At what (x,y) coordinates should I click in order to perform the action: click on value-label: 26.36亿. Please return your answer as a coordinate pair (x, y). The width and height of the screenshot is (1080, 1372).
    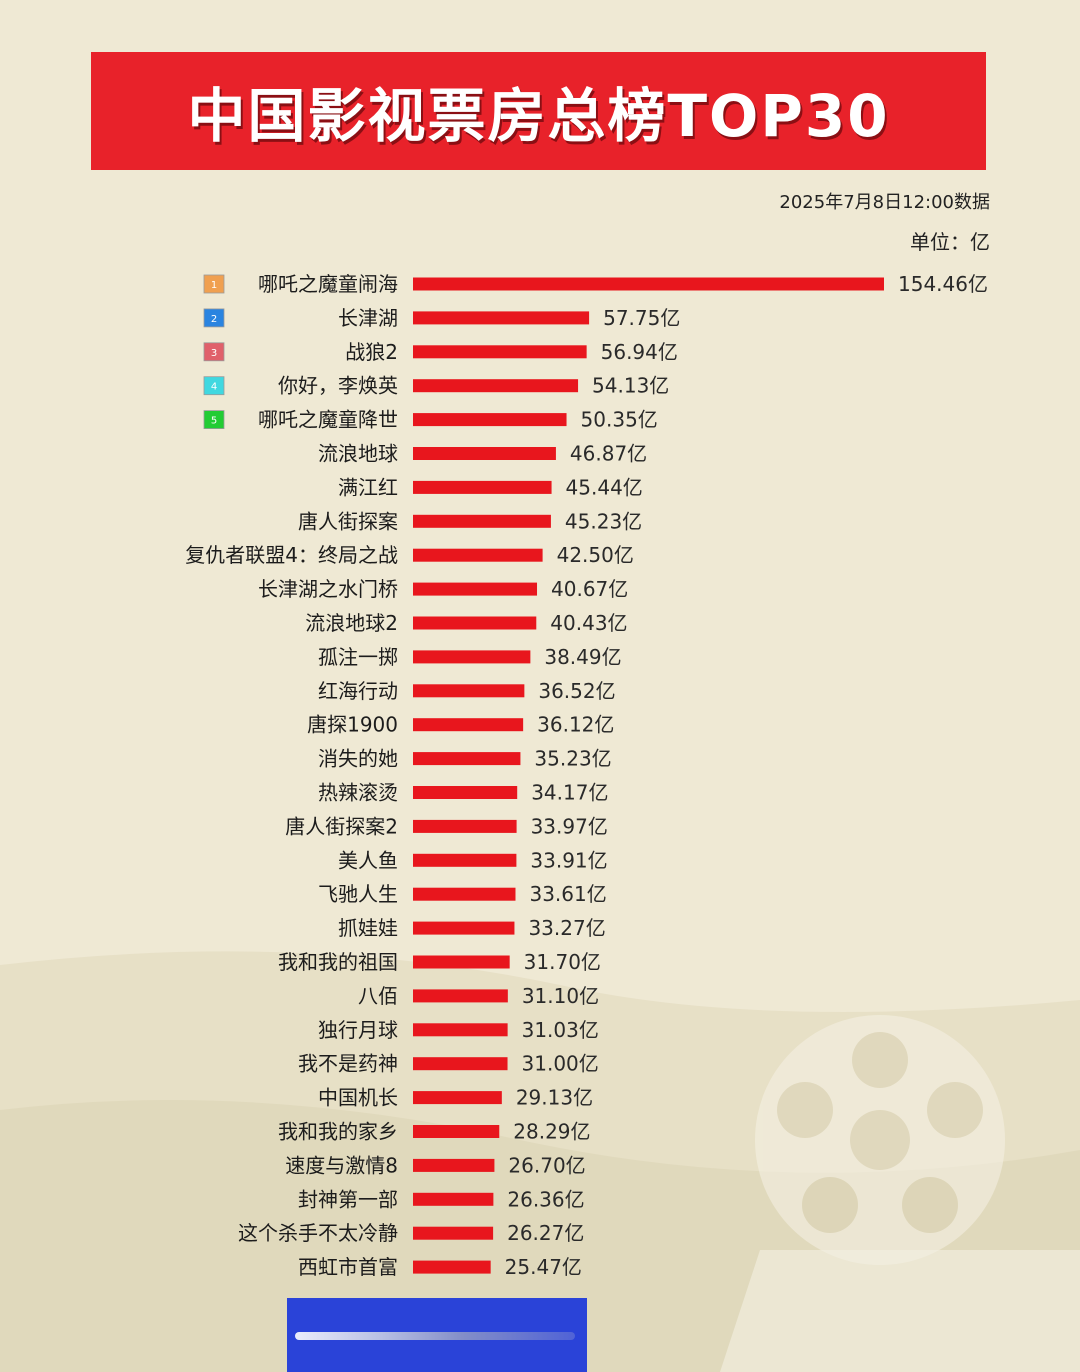
    Looking at the image, I should click on (545, 1199).